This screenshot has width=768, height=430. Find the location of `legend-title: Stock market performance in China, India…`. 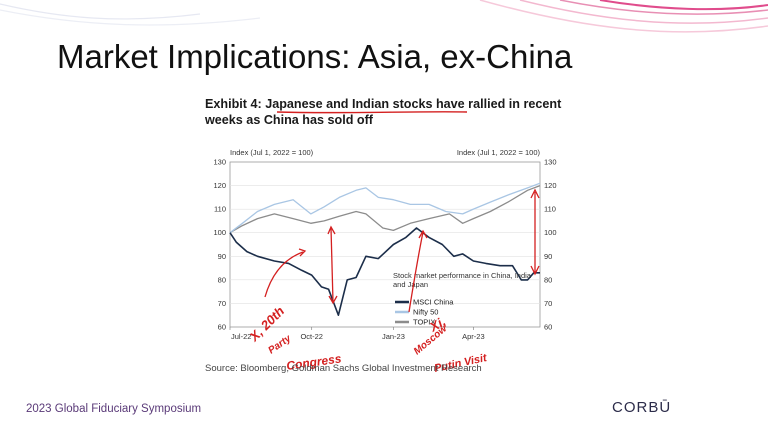

legend-title: Stock market performance in China, India… is located at coordinates (463, 280).